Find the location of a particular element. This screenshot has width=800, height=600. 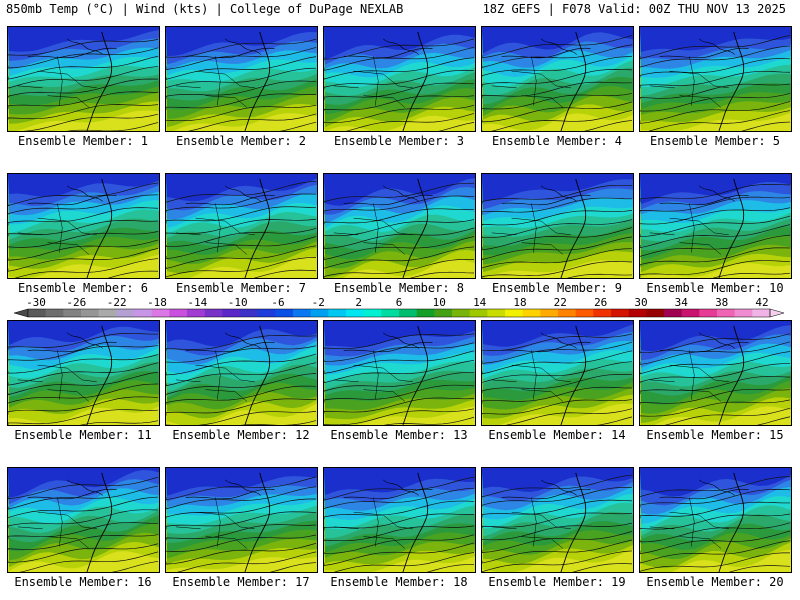

ensemble-member-label: Ensemble Member: 18 is located at coordinates (399, 582).